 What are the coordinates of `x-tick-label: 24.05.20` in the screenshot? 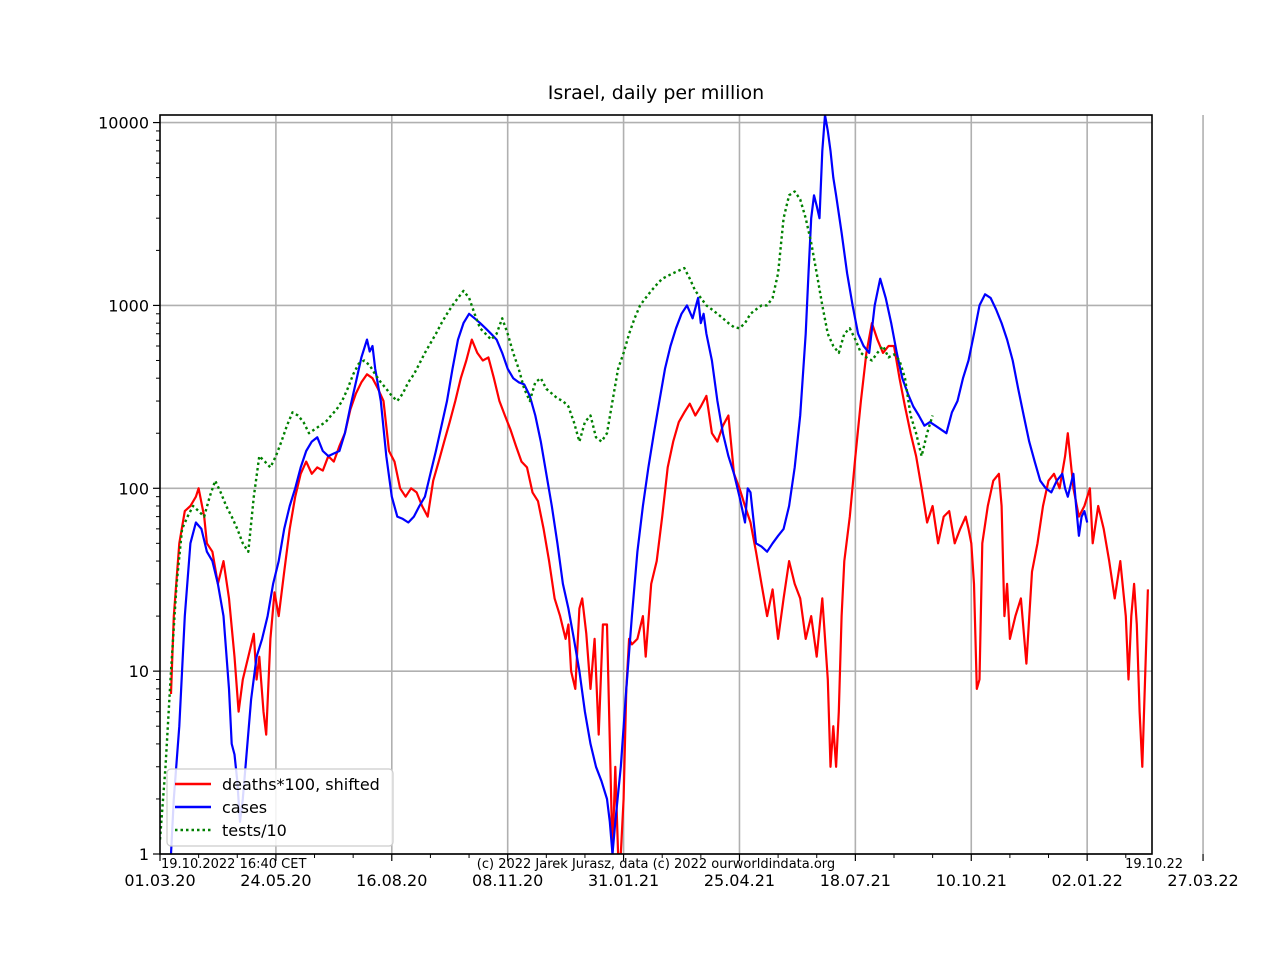 It's located at (275, 880).